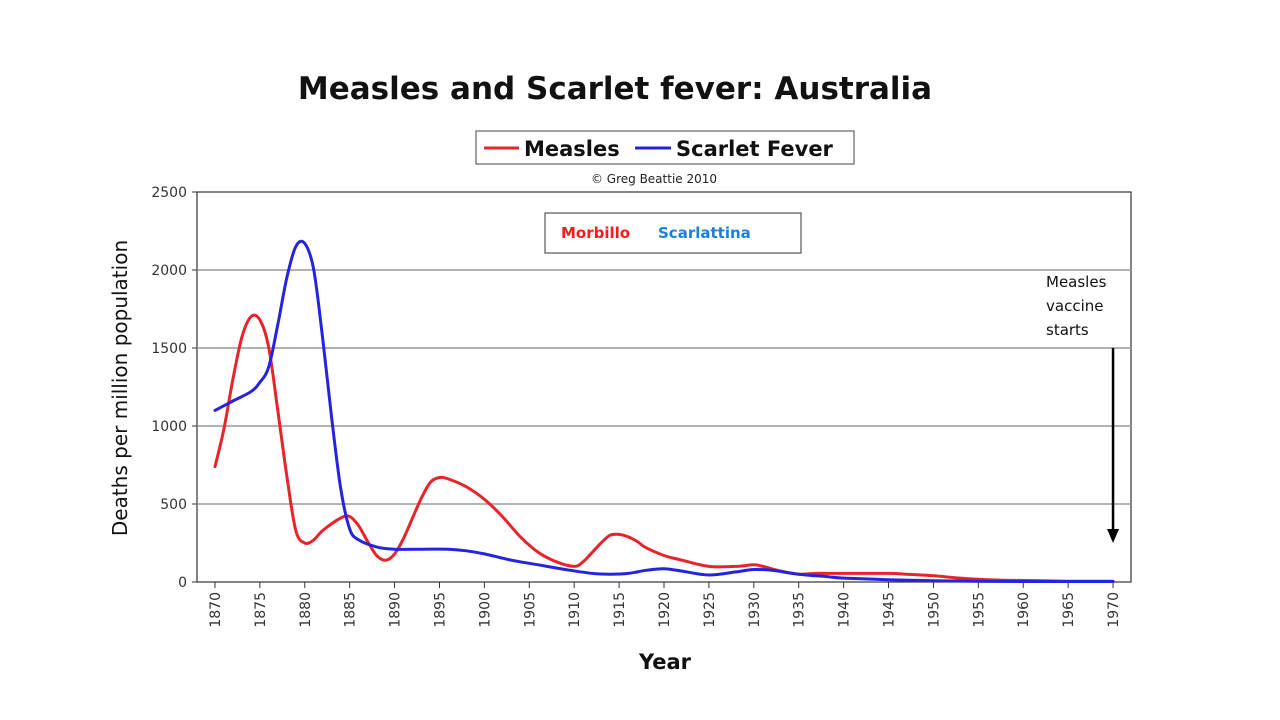 This screenshot has height=720, width=1280. What do you see at coordinates (665, 610) in the screenshot?
I see `x-tick-label-1920: 1920` at bounding box center [665, 610].